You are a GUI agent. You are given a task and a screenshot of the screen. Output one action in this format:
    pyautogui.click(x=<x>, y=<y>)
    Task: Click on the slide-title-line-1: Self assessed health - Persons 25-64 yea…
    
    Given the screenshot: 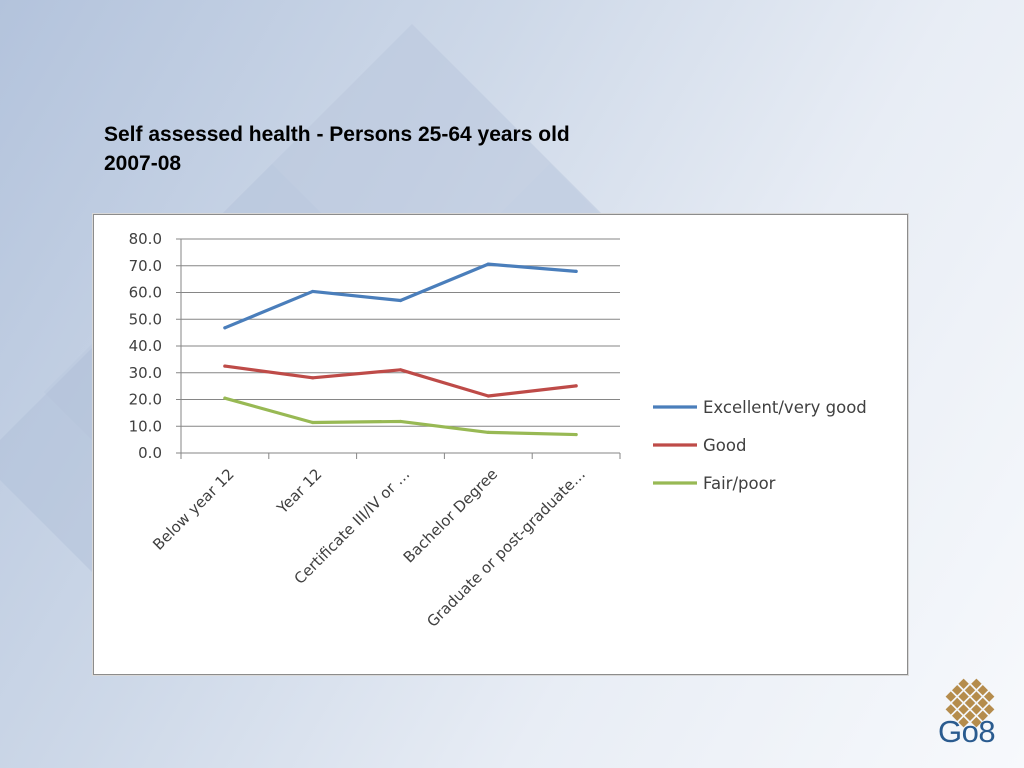 What is the action you would take?
    pyautogui.click(x=337, y=134)
    